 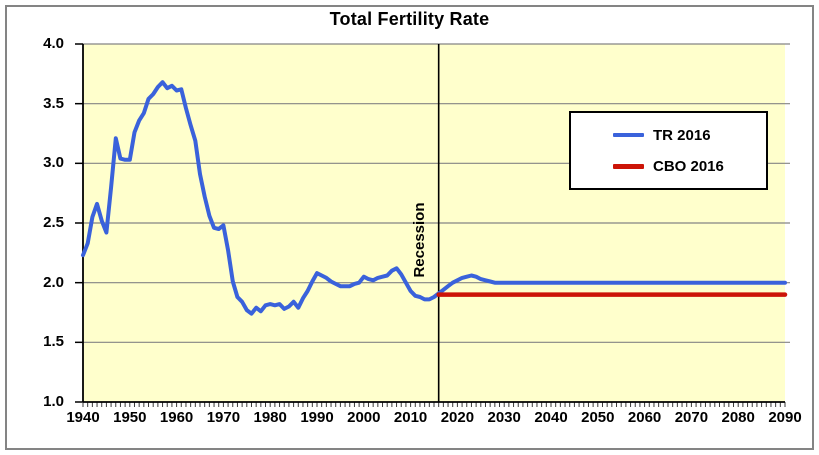 I want to click on x-tick-label: 2040, so click(x=551, y=417).